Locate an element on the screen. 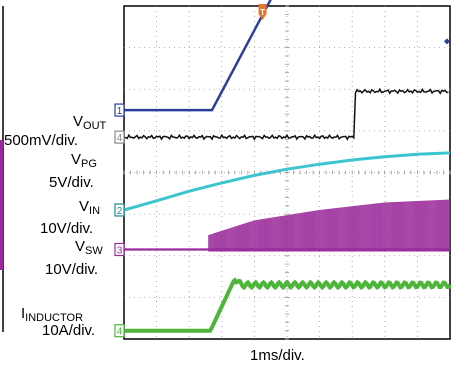 Image resolution: width=458 pixels, height=369 pixels. vsw-name-main: V is located at coordinates (80, 246).